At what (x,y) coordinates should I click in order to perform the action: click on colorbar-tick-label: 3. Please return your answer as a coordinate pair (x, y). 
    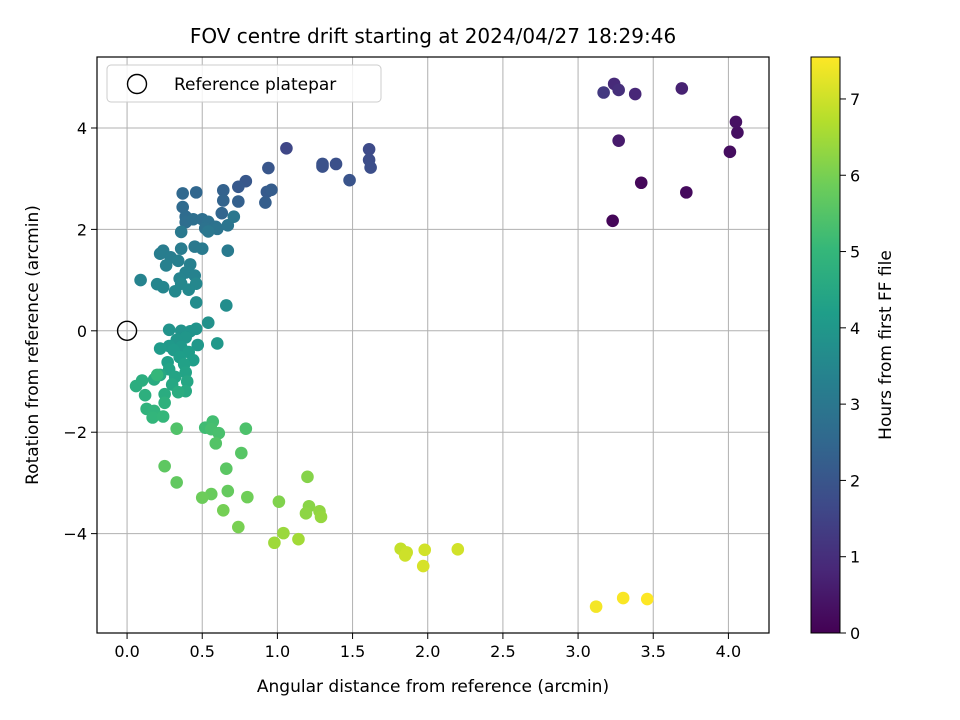
    Looking at the image, I should click on (855, 404).